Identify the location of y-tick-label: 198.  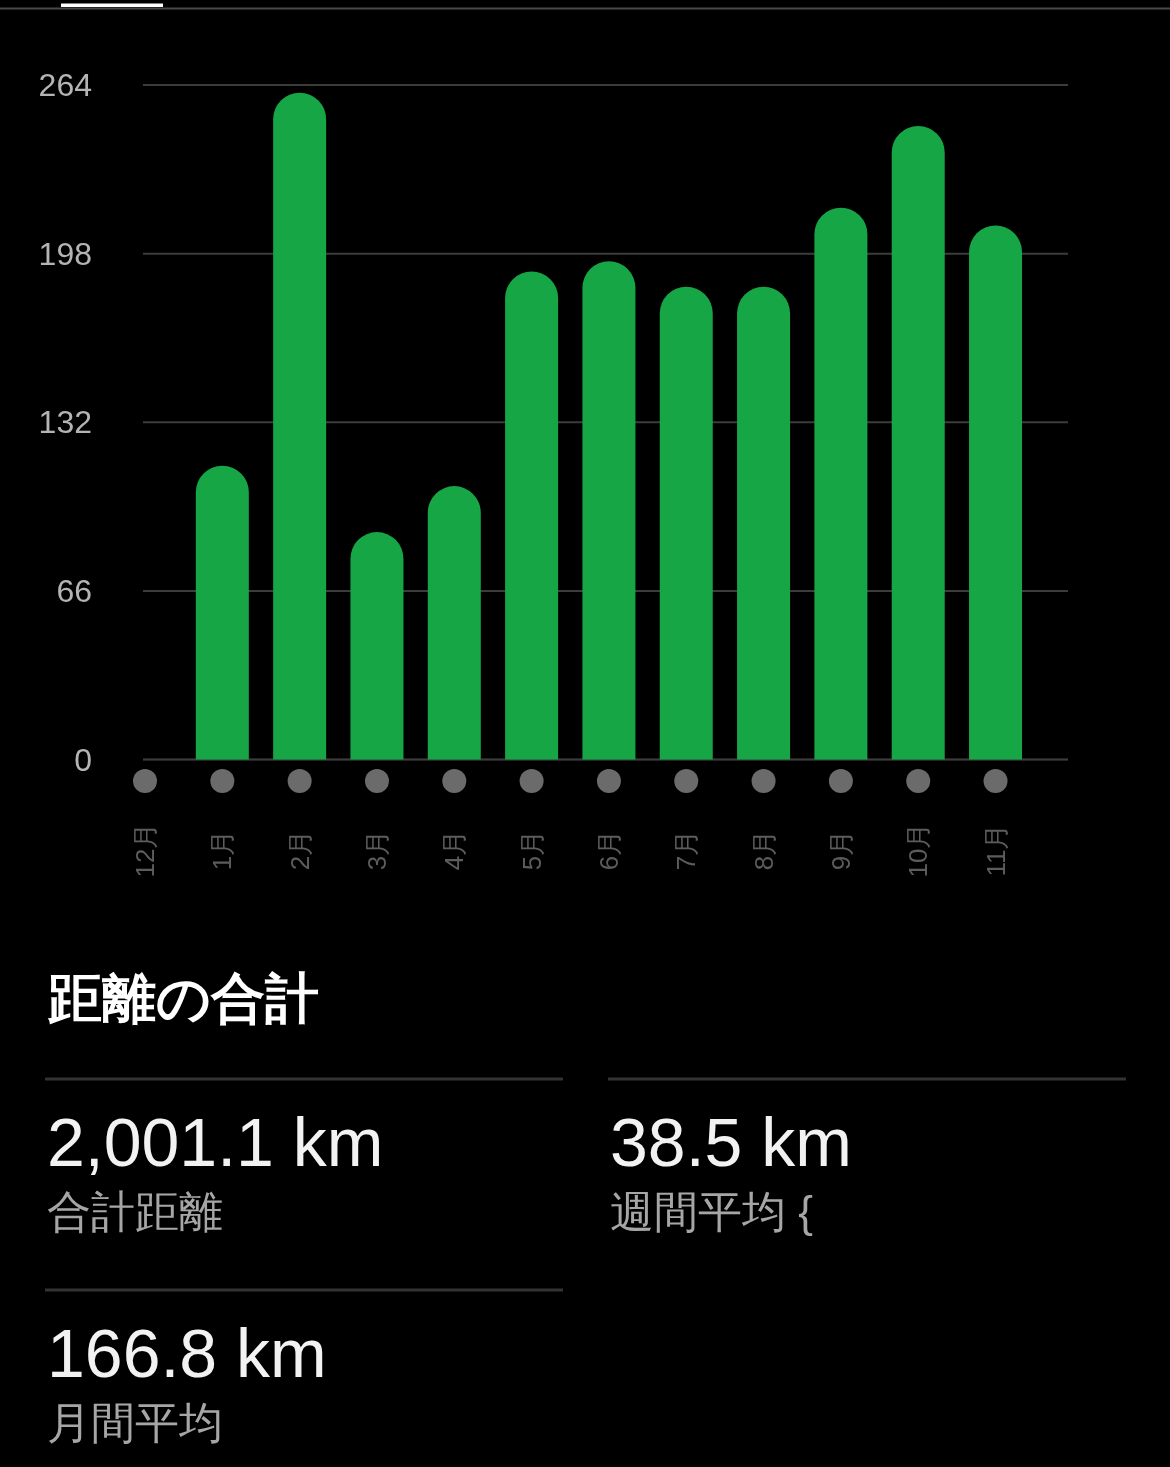
(65, 253).